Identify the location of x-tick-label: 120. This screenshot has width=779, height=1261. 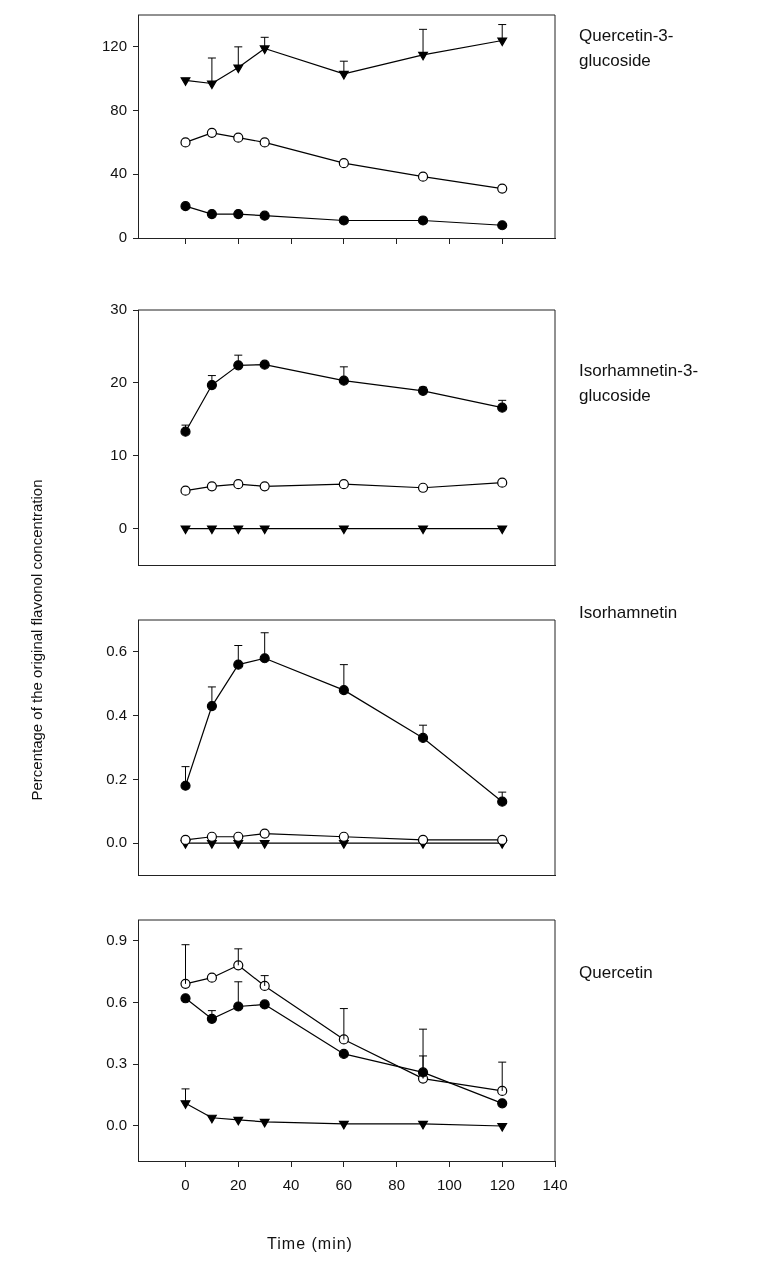
(502, 1185).